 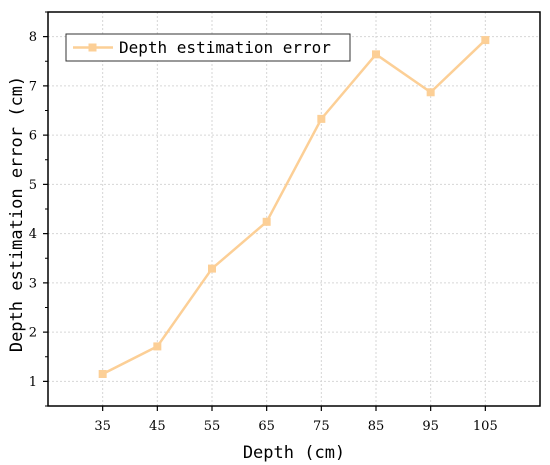 I want to click on y-axis: 1 2 3 4 5 6 7 8, so click(x=38, y=209).